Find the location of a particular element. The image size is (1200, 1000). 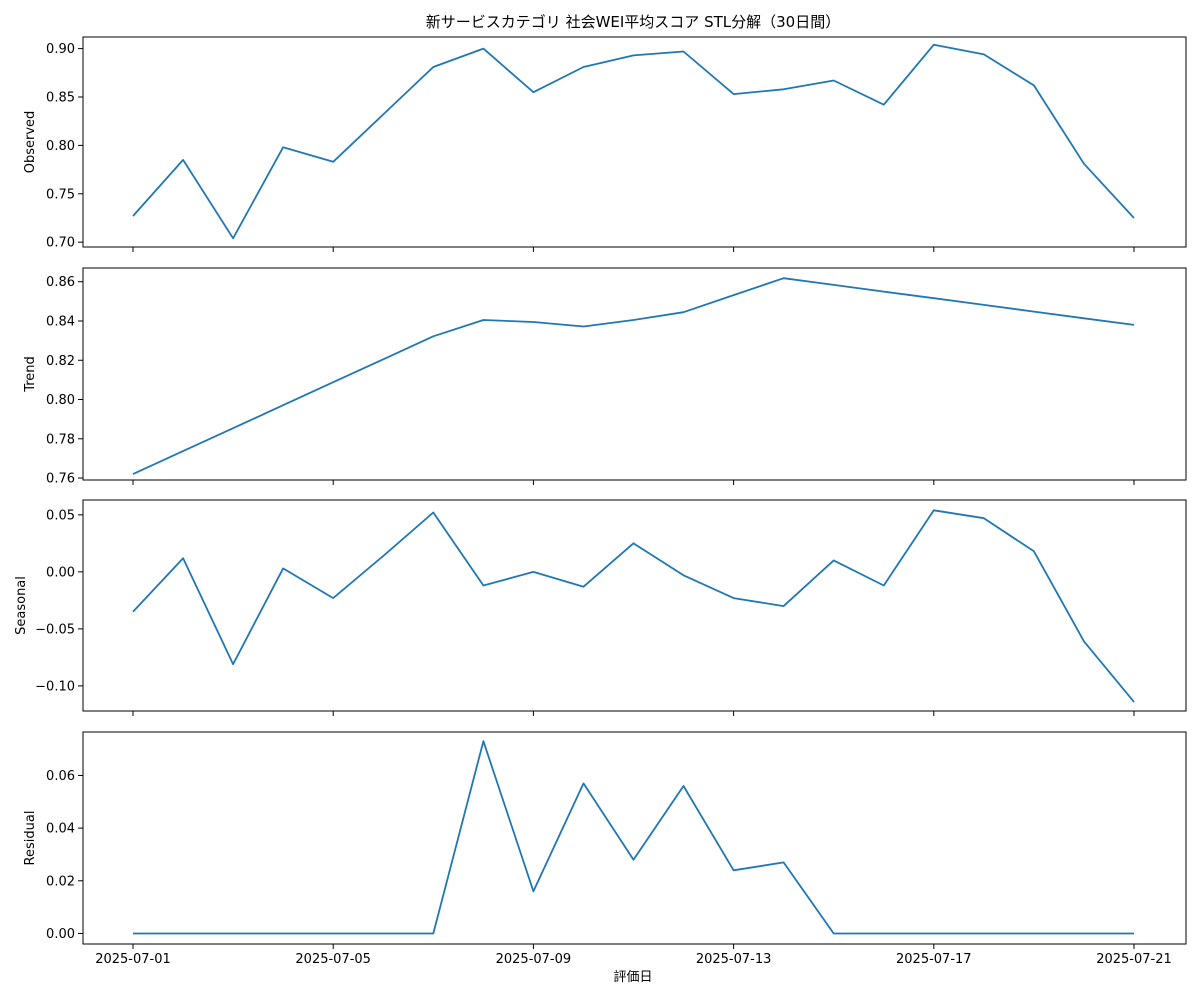

y-tick-label: 0.82 is located at coordinates (60, 361).